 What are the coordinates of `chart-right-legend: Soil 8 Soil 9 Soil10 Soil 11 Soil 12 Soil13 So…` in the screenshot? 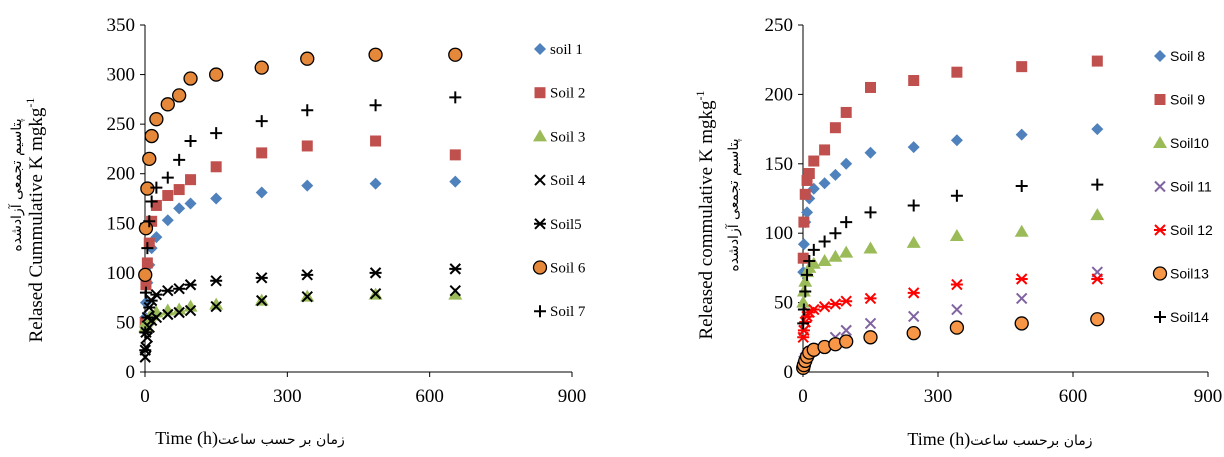 It's located at (1182, 186).